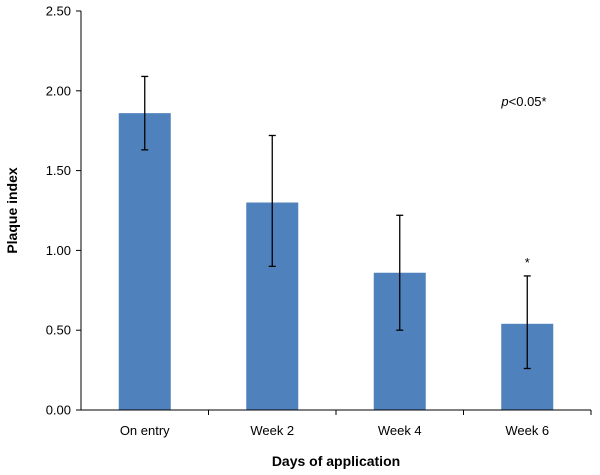 This screenshot has height=475, width=600. I want to click on y-tick-label: 0.50, so click(58, 330).